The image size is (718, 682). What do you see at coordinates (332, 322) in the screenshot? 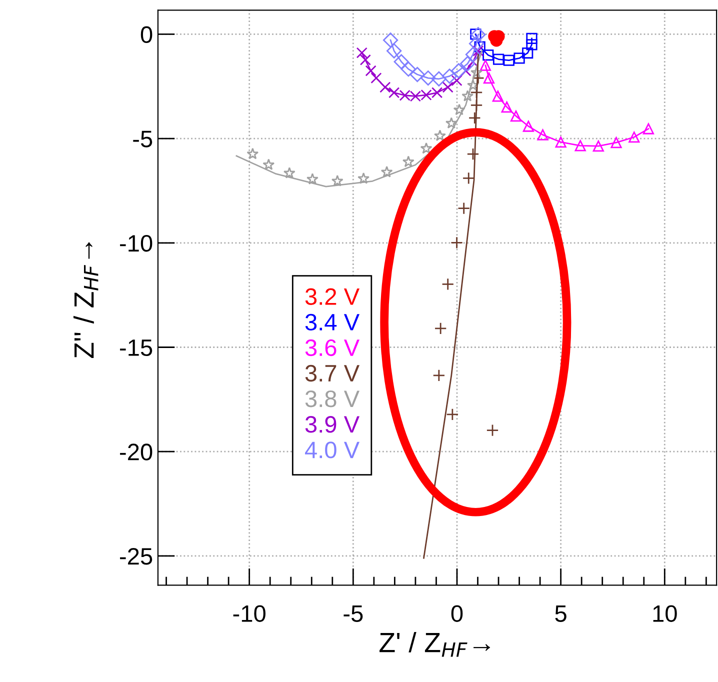
I see `text: 3.4 V` at bounding box center [332, 322].